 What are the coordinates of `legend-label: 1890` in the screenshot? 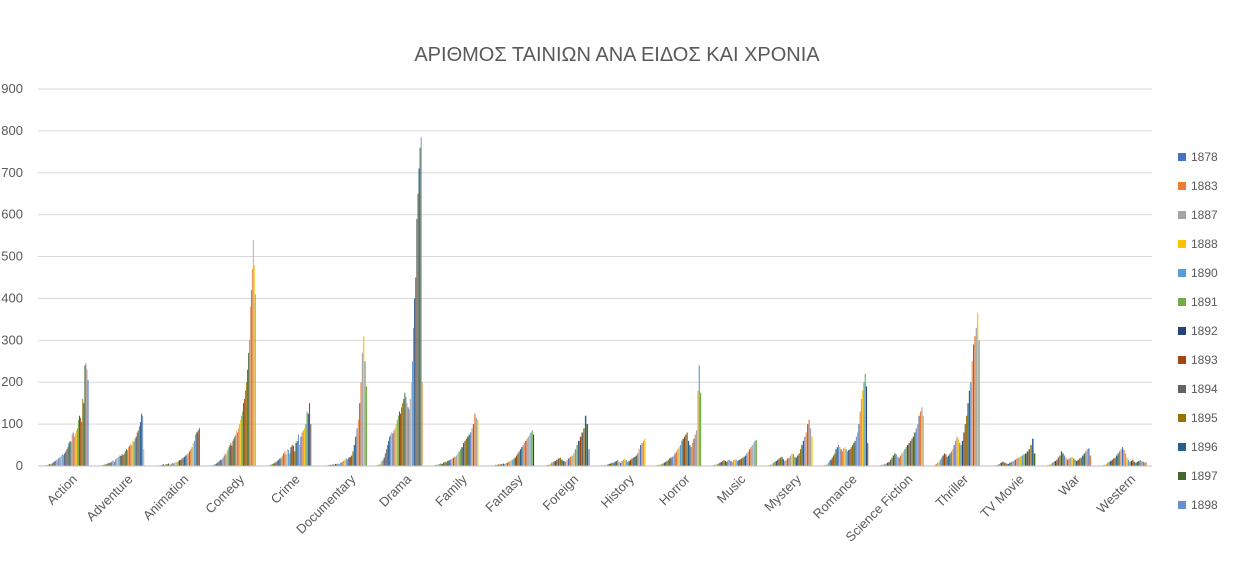 It's located at (1204, 273).